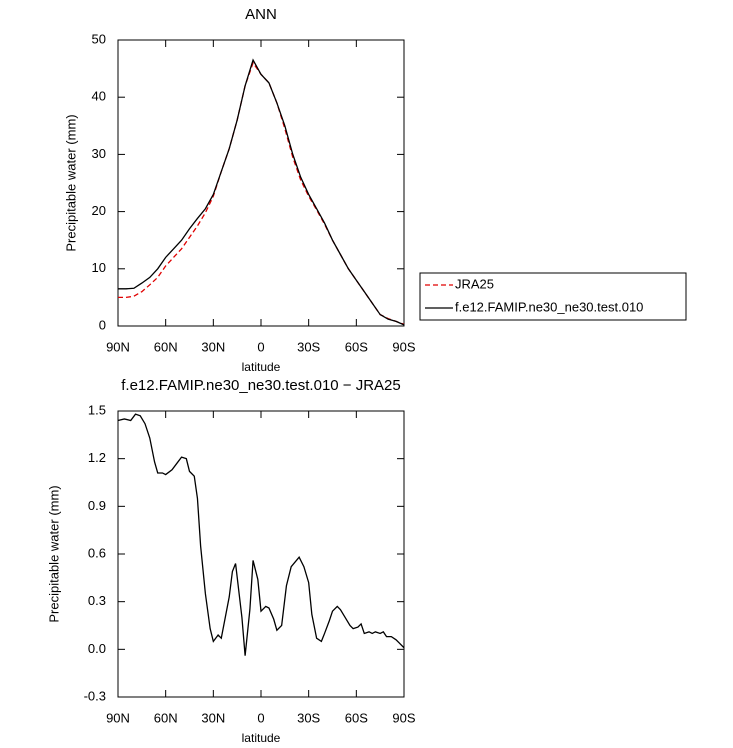  Describe the element at coordinates (553, 296) in the screenshot. I see `legend-box` at that location.